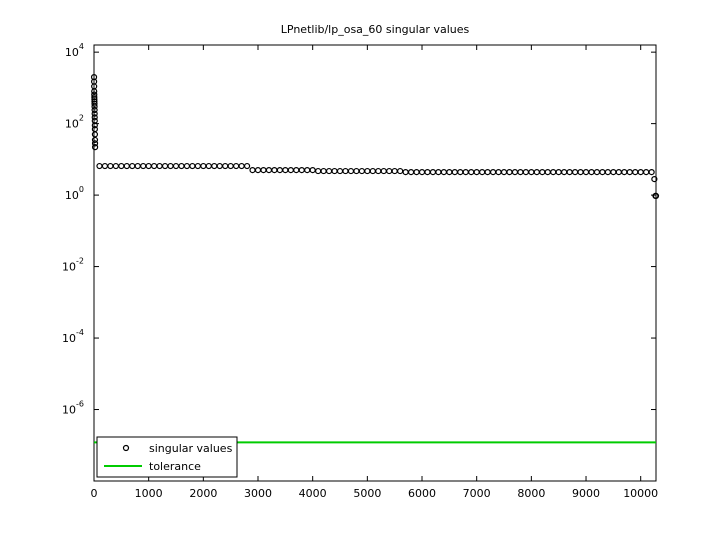  What do you see at coordinates (375, 29) in the screenshot?
I see `chart-title: LPnetlib/lp_osa_60 singular values` at bounding box center [375, 29].